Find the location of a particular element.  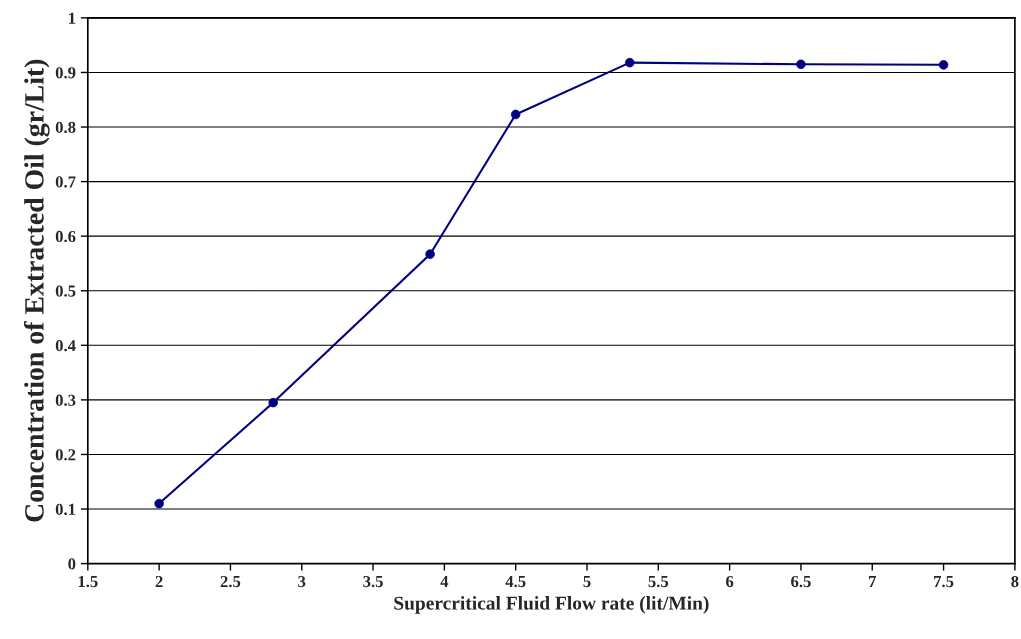

y-tick-label: 0.7 is located at coordinates (65, 182).